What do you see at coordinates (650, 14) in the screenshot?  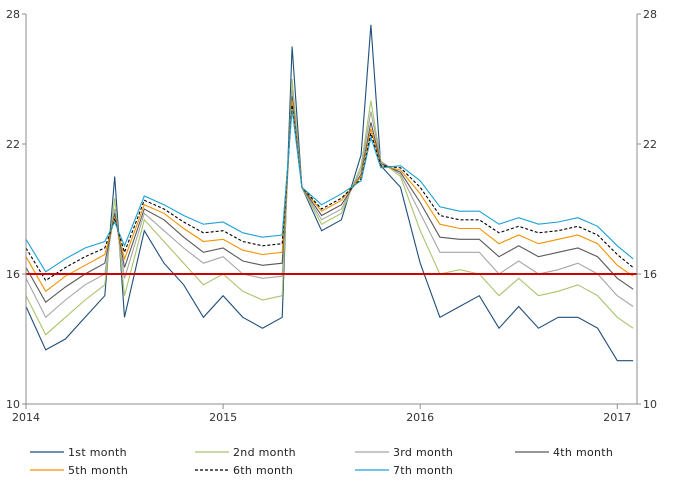 I see `y-tick-label-right: 28` at bounding box center [650, 14].